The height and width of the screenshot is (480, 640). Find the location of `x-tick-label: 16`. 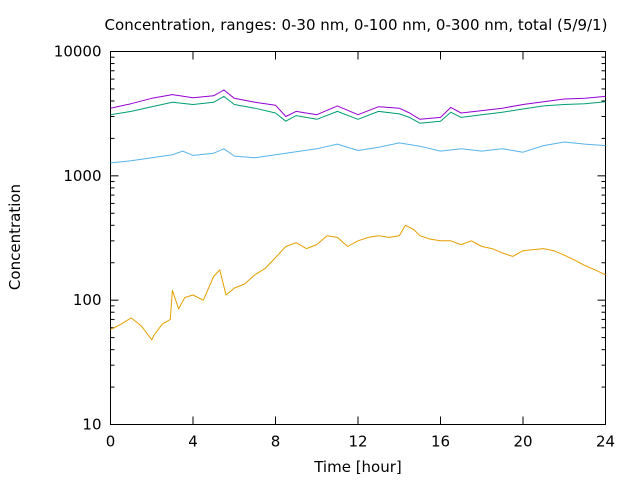

x-tick-label: 16 is located at coordinates (440, 442).